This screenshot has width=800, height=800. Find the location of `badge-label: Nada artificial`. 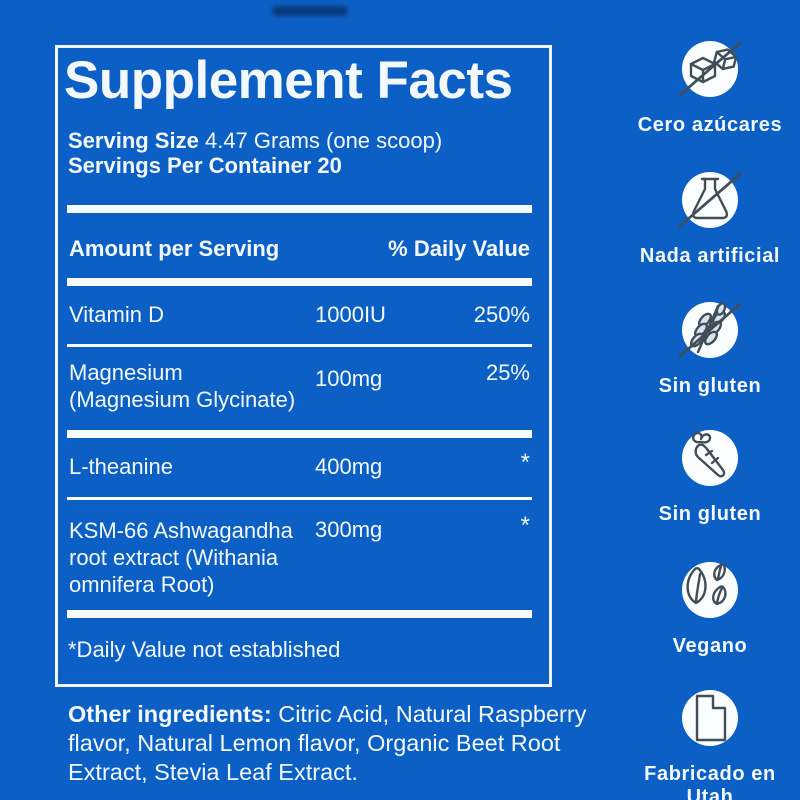

badge-label: Nada artificial is located at coordinates (710, 256).